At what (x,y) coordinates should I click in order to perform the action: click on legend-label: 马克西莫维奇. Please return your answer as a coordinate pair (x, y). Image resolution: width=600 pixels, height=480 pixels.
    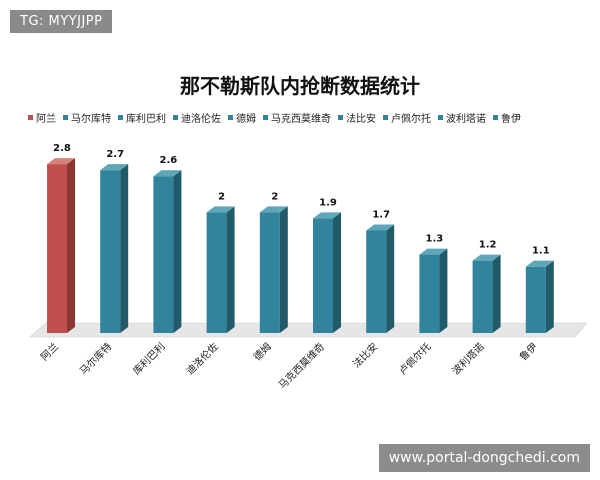
    Looking at the image, I should click on (301, 119).